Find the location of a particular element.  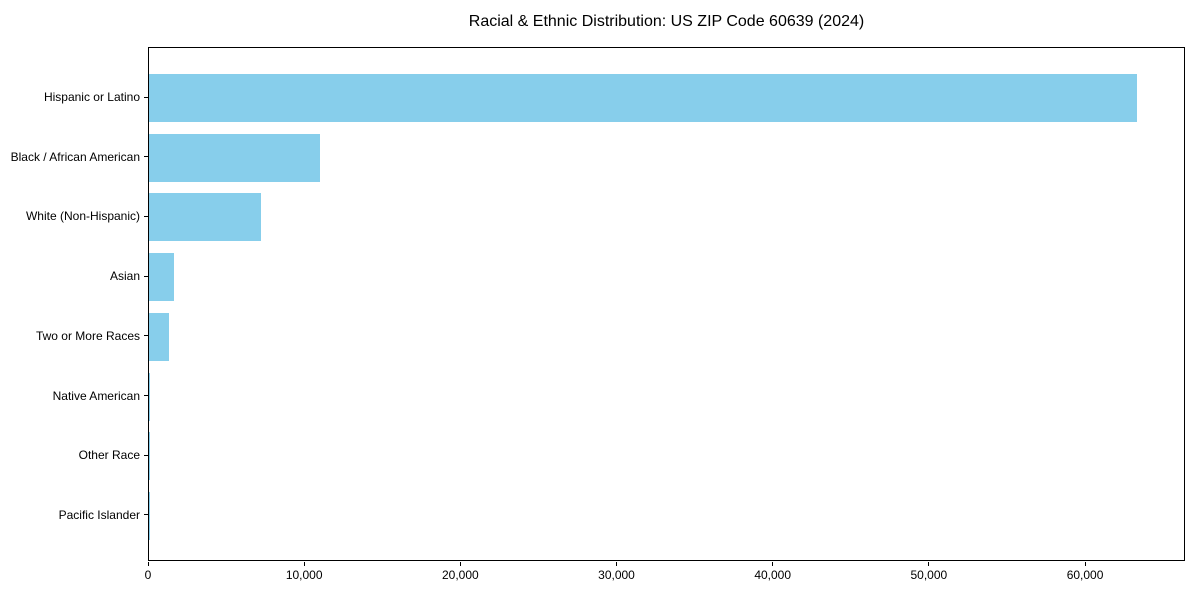

y-axis-label: White (Non-Hispanic) is located at coordinates (82, 216).